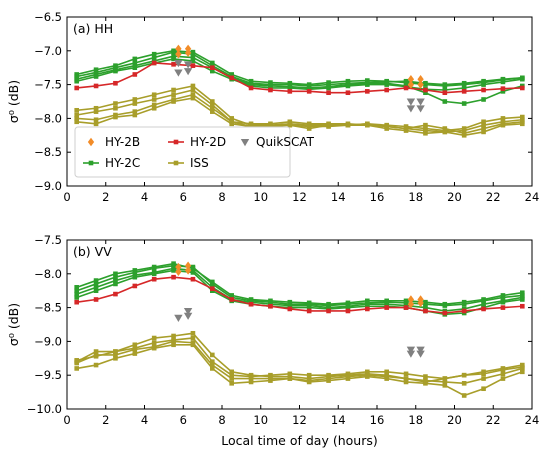 This screenshot has width=550, height=457. I want to click on y-tick-label: −9.0, so click(48, 341).